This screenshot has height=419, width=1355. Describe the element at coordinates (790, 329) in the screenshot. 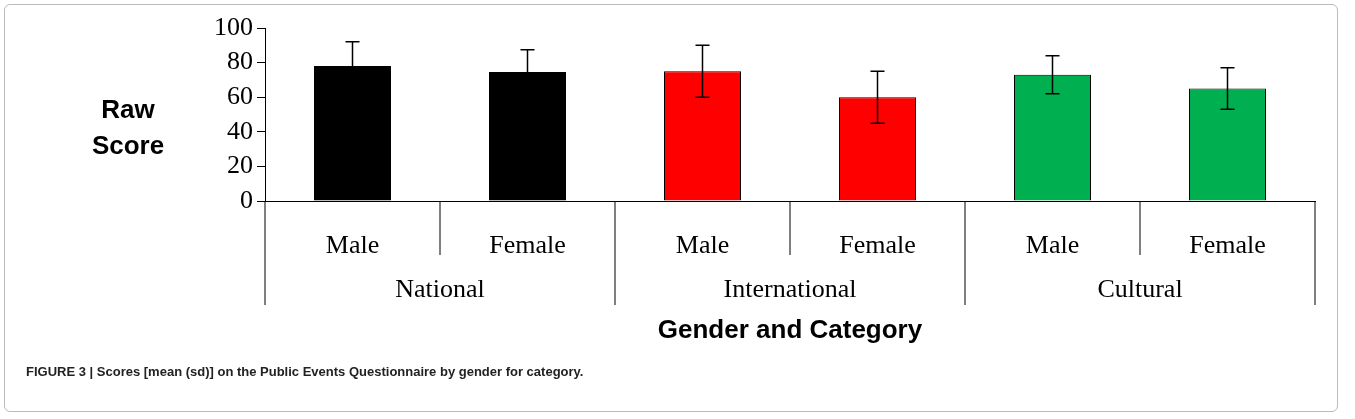

I see `x-axis-title: Gender and Category` at that location.